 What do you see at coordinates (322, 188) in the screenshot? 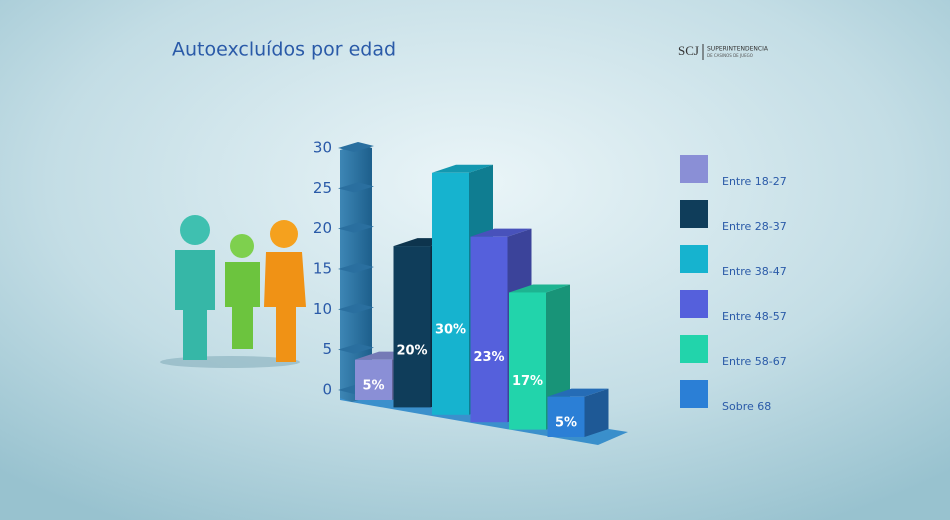
I see `y-tick-label: 25` at bounding box center [322, 188].